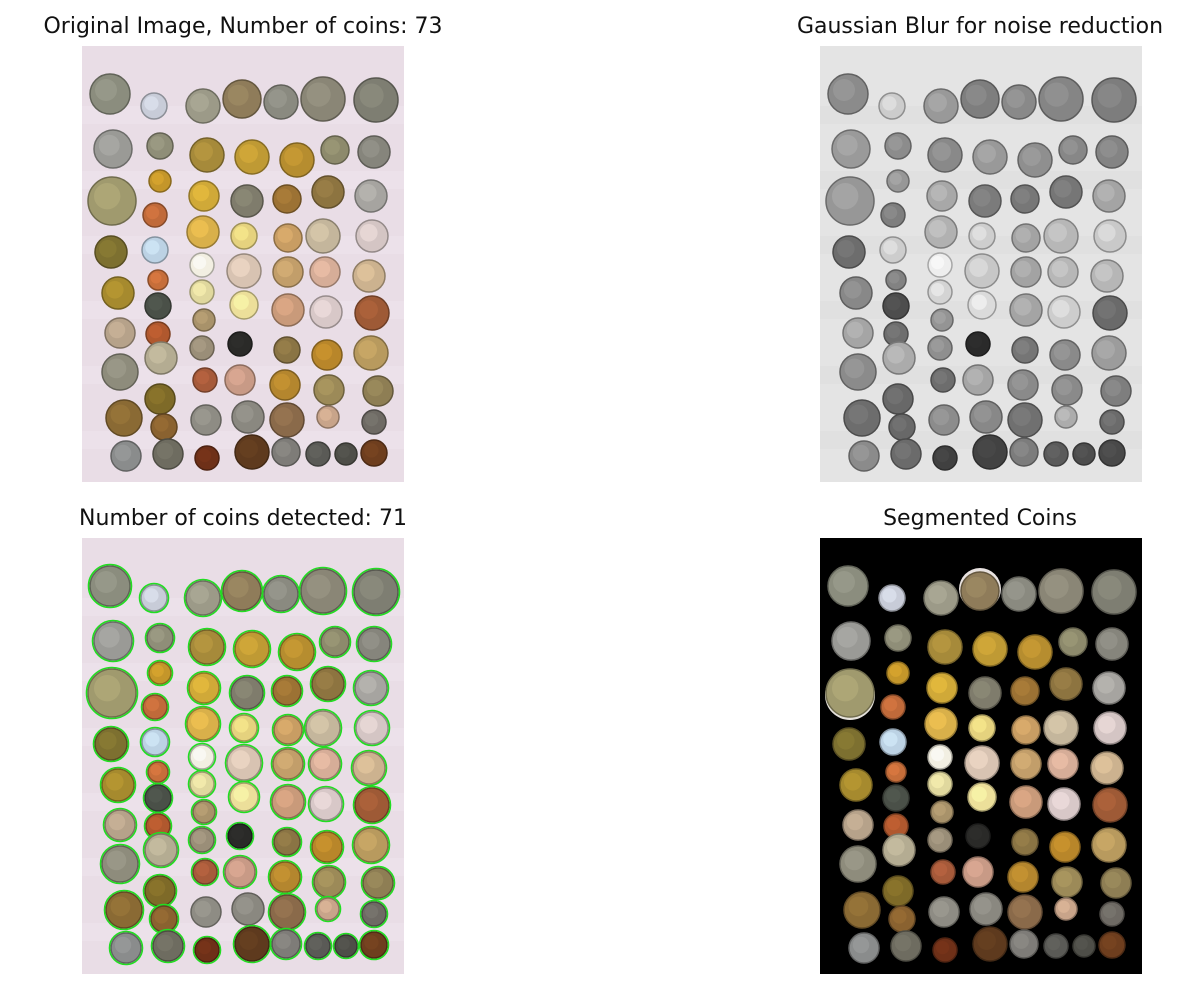  What do you see at coordinates (243, 26) in the screenshot?
I see `panel-title-original: Original Image, Number of coins: 73` at bounding box center [243, 26].